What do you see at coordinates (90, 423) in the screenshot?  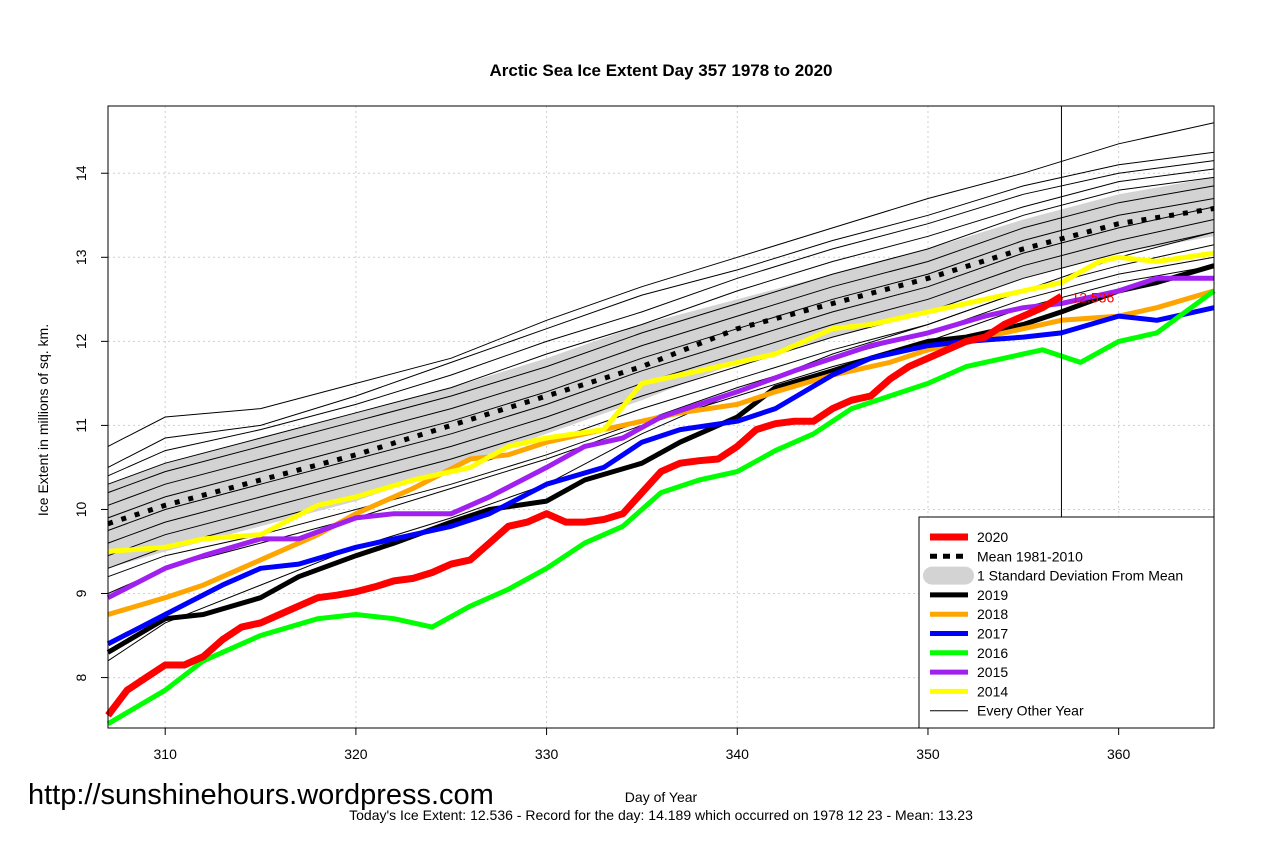 I see `y-axis: 8 9 10 11 12 13 14` at bounding box center [90, 423].